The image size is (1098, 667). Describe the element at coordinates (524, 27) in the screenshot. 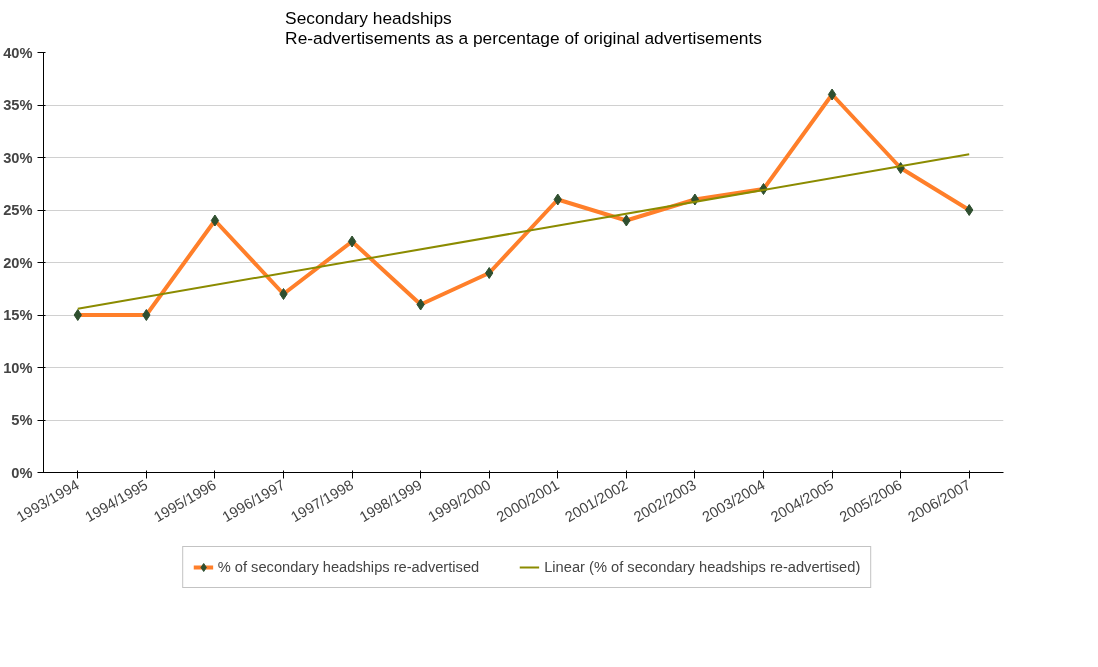

I see `chart-title: Secondary headships Re-advertisements as a percentage of original advertisements` at that location.